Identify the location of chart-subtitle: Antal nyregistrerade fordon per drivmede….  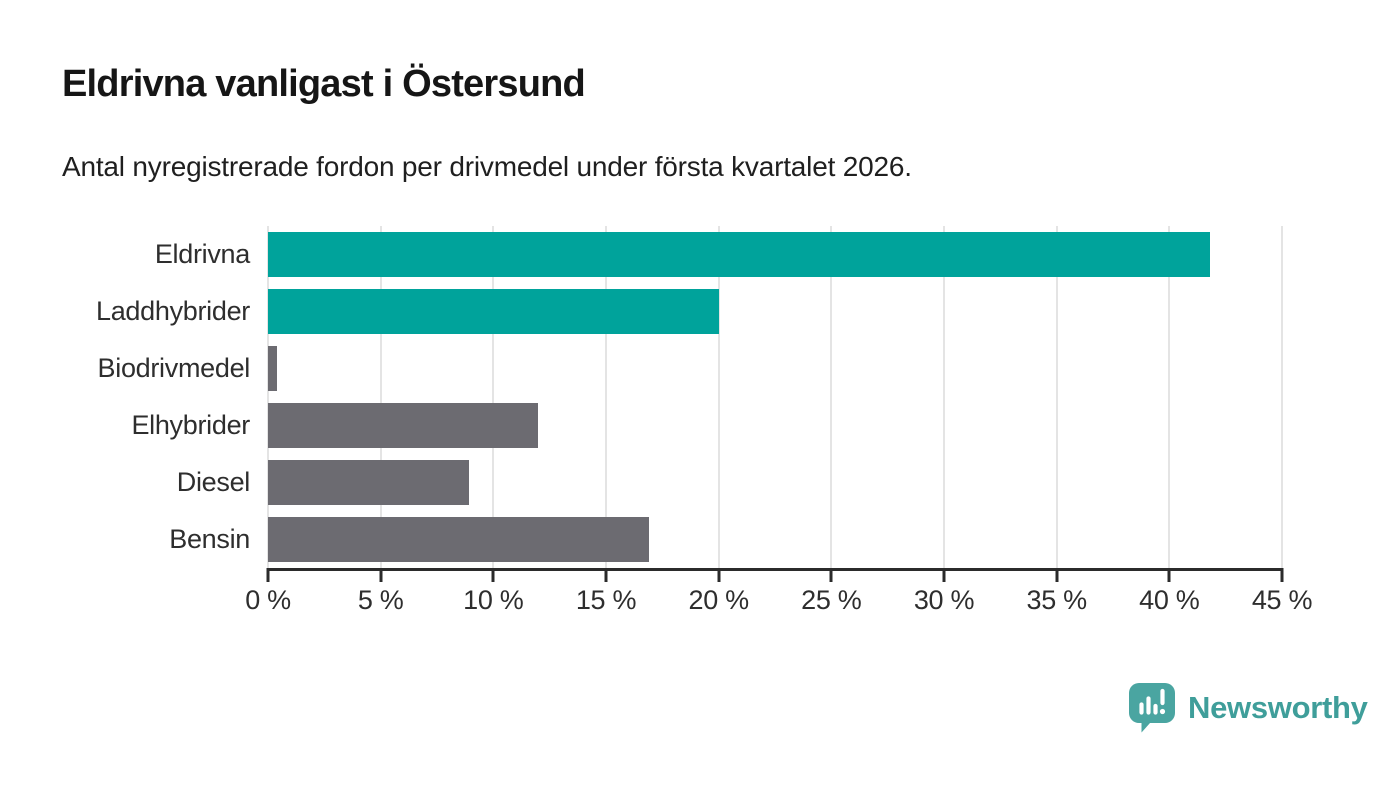
(487, 166).